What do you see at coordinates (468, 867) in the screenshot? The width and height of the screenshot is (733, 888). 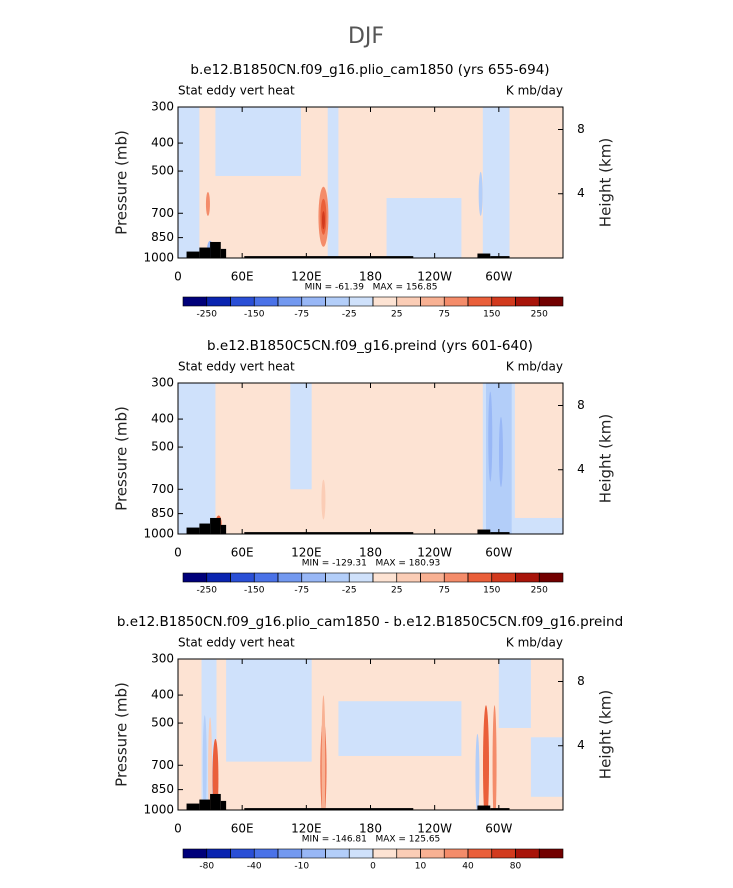 I see `colorbar-label: 40` at bounding box center [468, 867].